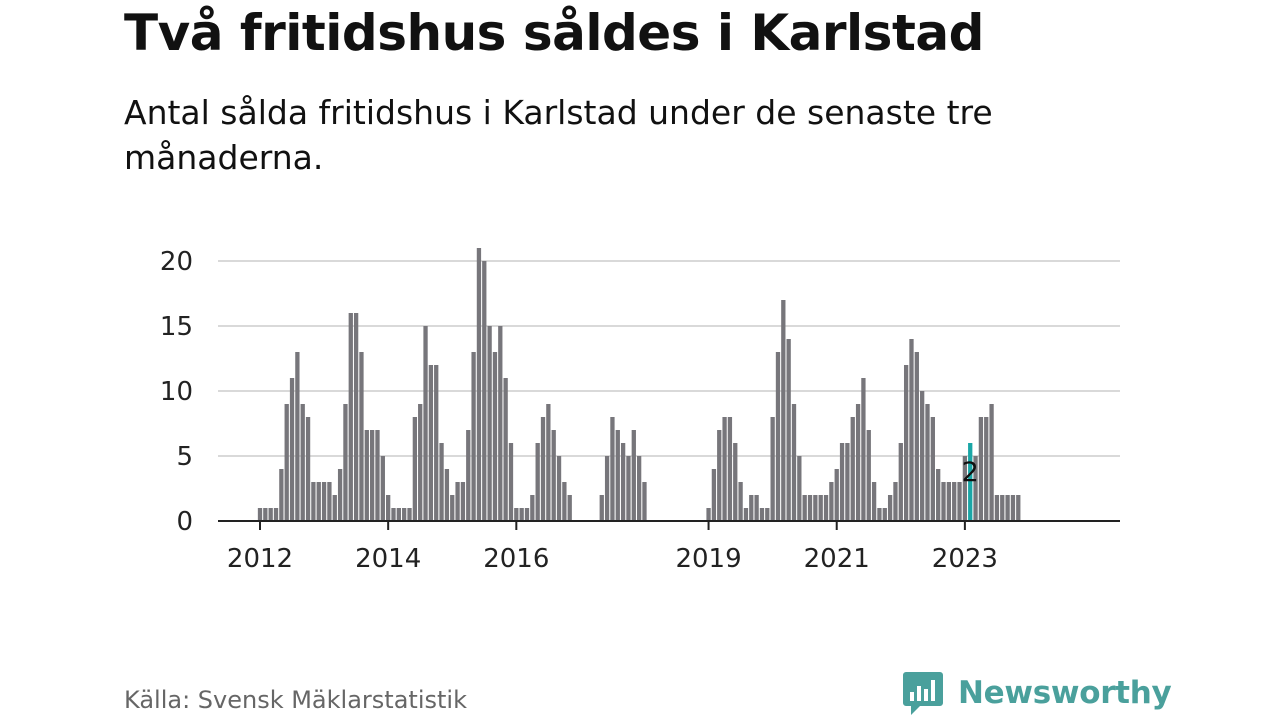  Describe the element at coordinates (923, 693) in the screenshot. I see `bar-chart-speech-bubble-icon` at that location.